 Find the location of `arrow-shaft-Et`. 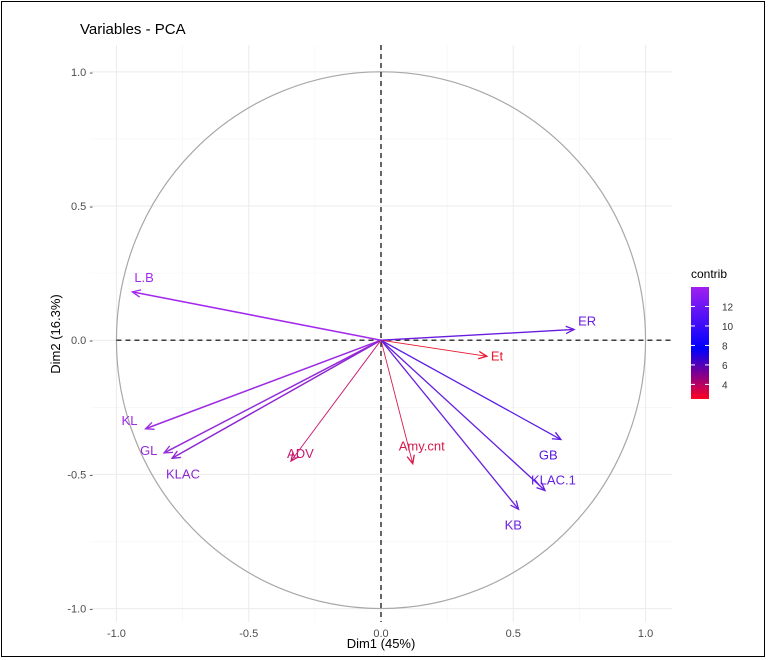

arrow-shaft-Et is located at coordinates (433, 348).